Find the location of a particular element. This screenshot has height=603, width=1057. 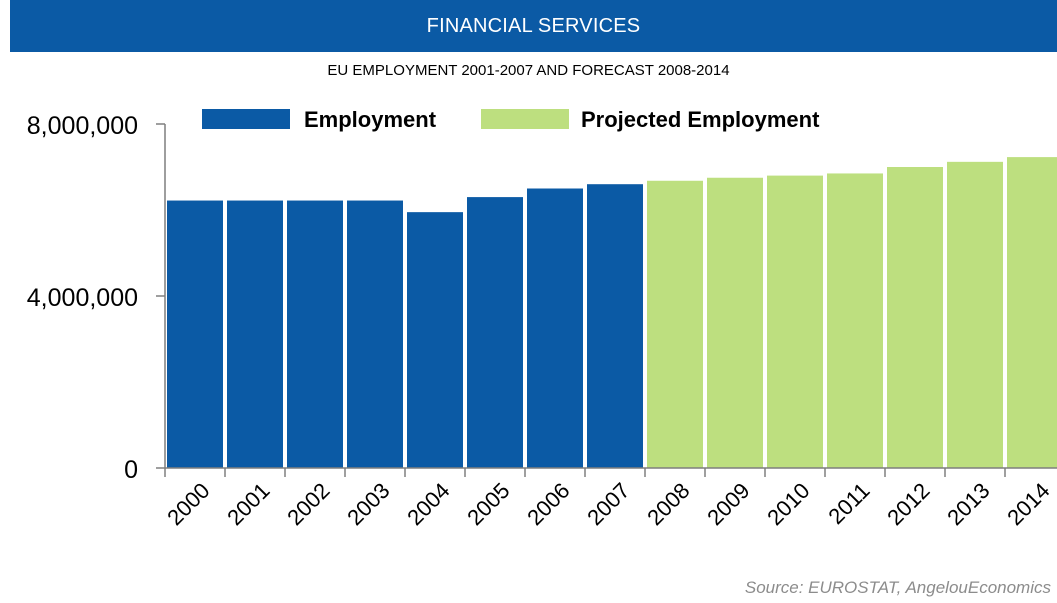

x-tick-label: 2014 is located at coordinates (1028, 504).